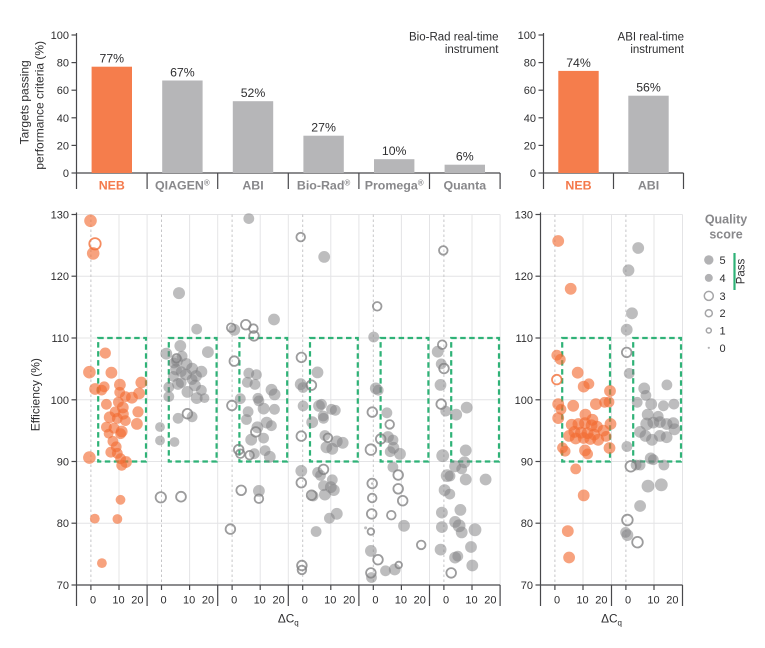 Image resolution: width=765 pixels, height=648 pixels. What do you see at coordinates (453, 38) in the screenshot?
I see `svg-text: Bio-Rad real-time` at bounding box center [453, 38].